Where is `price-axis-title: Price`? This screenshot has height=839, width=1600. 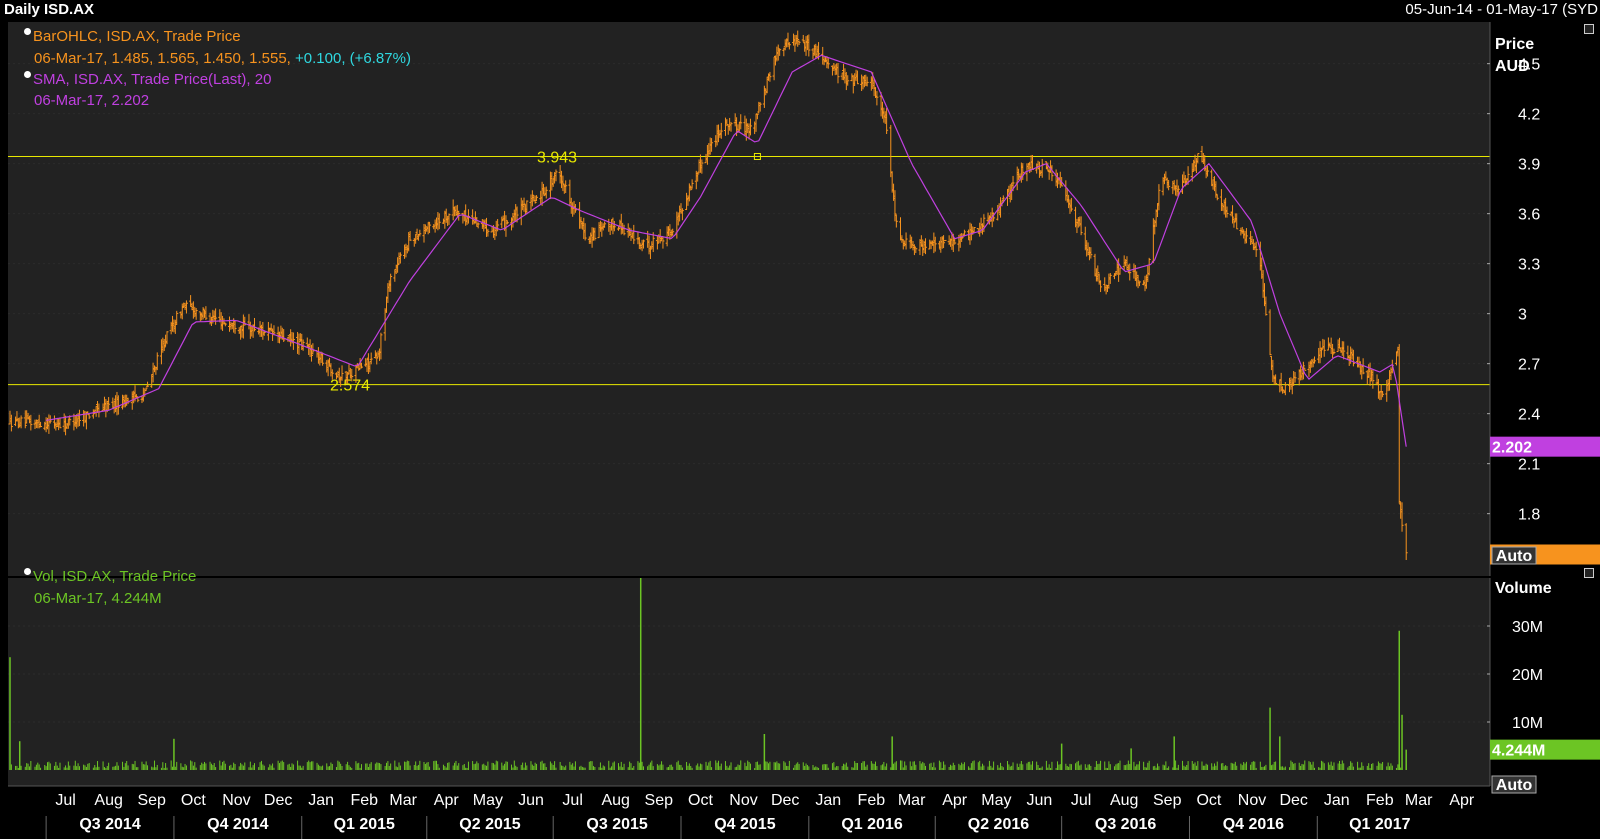 price-axis-title: Price is located at coordinates (1515, 44).